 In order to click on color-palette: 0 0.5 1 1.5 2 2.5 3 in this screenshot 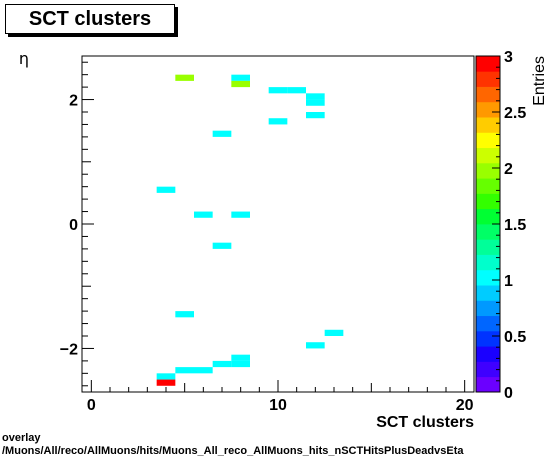, I will do `click(500, 225)`.